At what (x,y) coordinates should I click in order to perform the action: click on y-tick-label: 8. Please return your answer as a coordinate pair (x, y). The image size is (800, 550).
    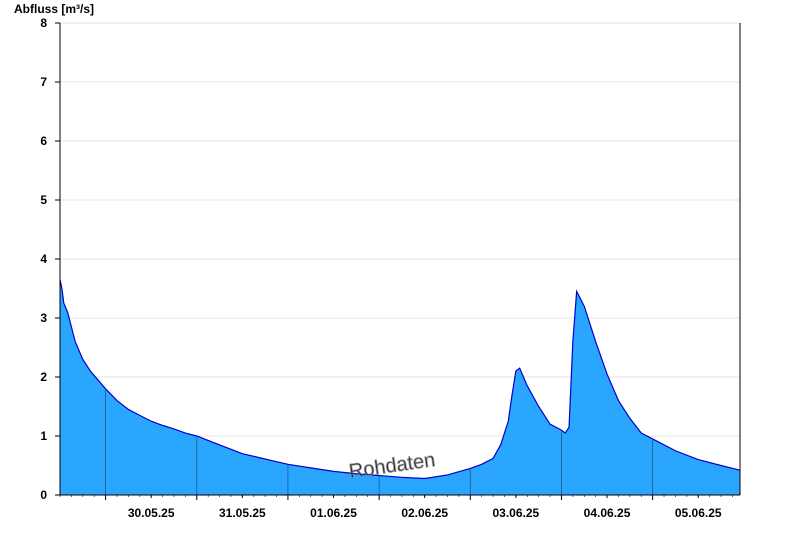
    Looking at the image, I should click on (43, 23).